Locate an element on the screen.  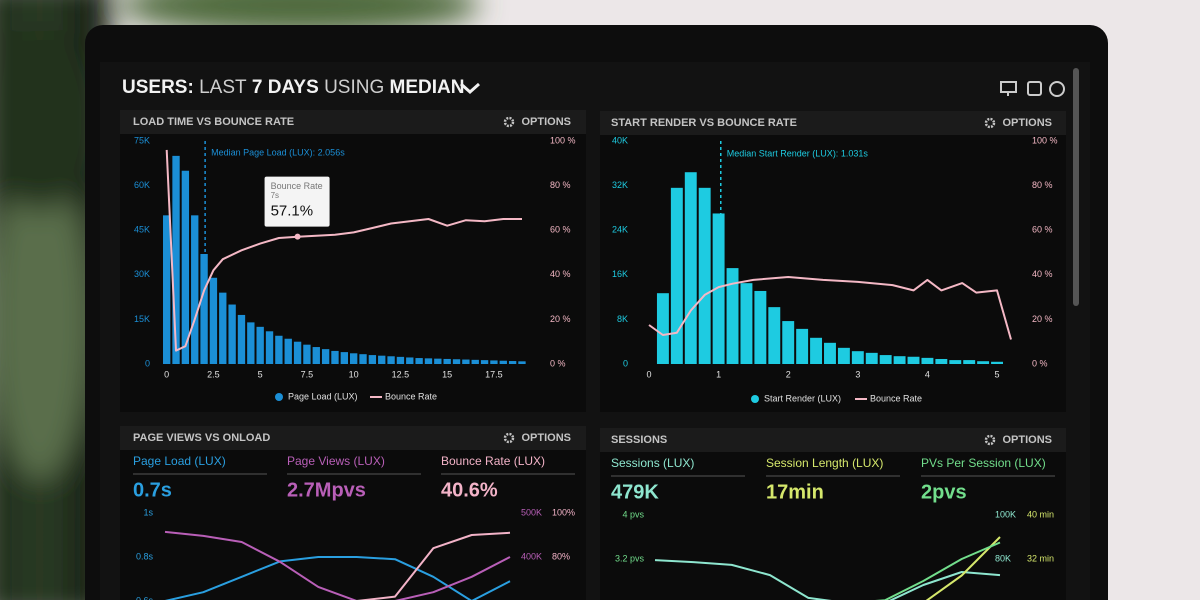
tooltip-box is located at coordinates (297, 201).